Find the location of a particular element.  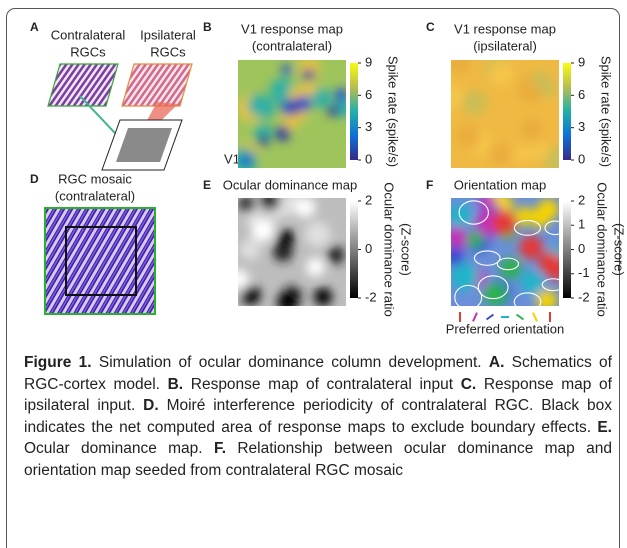

caption-label: B. is located at coordinates (175, 384).